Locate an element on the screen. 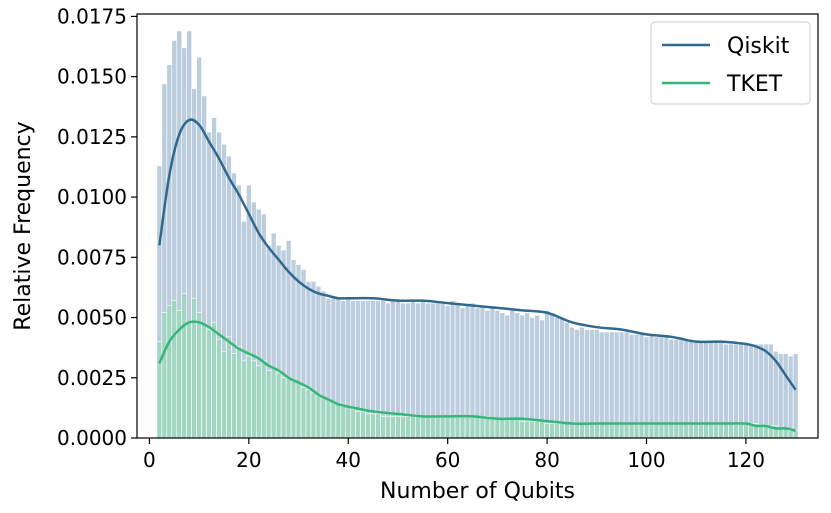 This screenshot has width=831, height=513. x-tick-label: 40 is located at coordinates (348, 460).